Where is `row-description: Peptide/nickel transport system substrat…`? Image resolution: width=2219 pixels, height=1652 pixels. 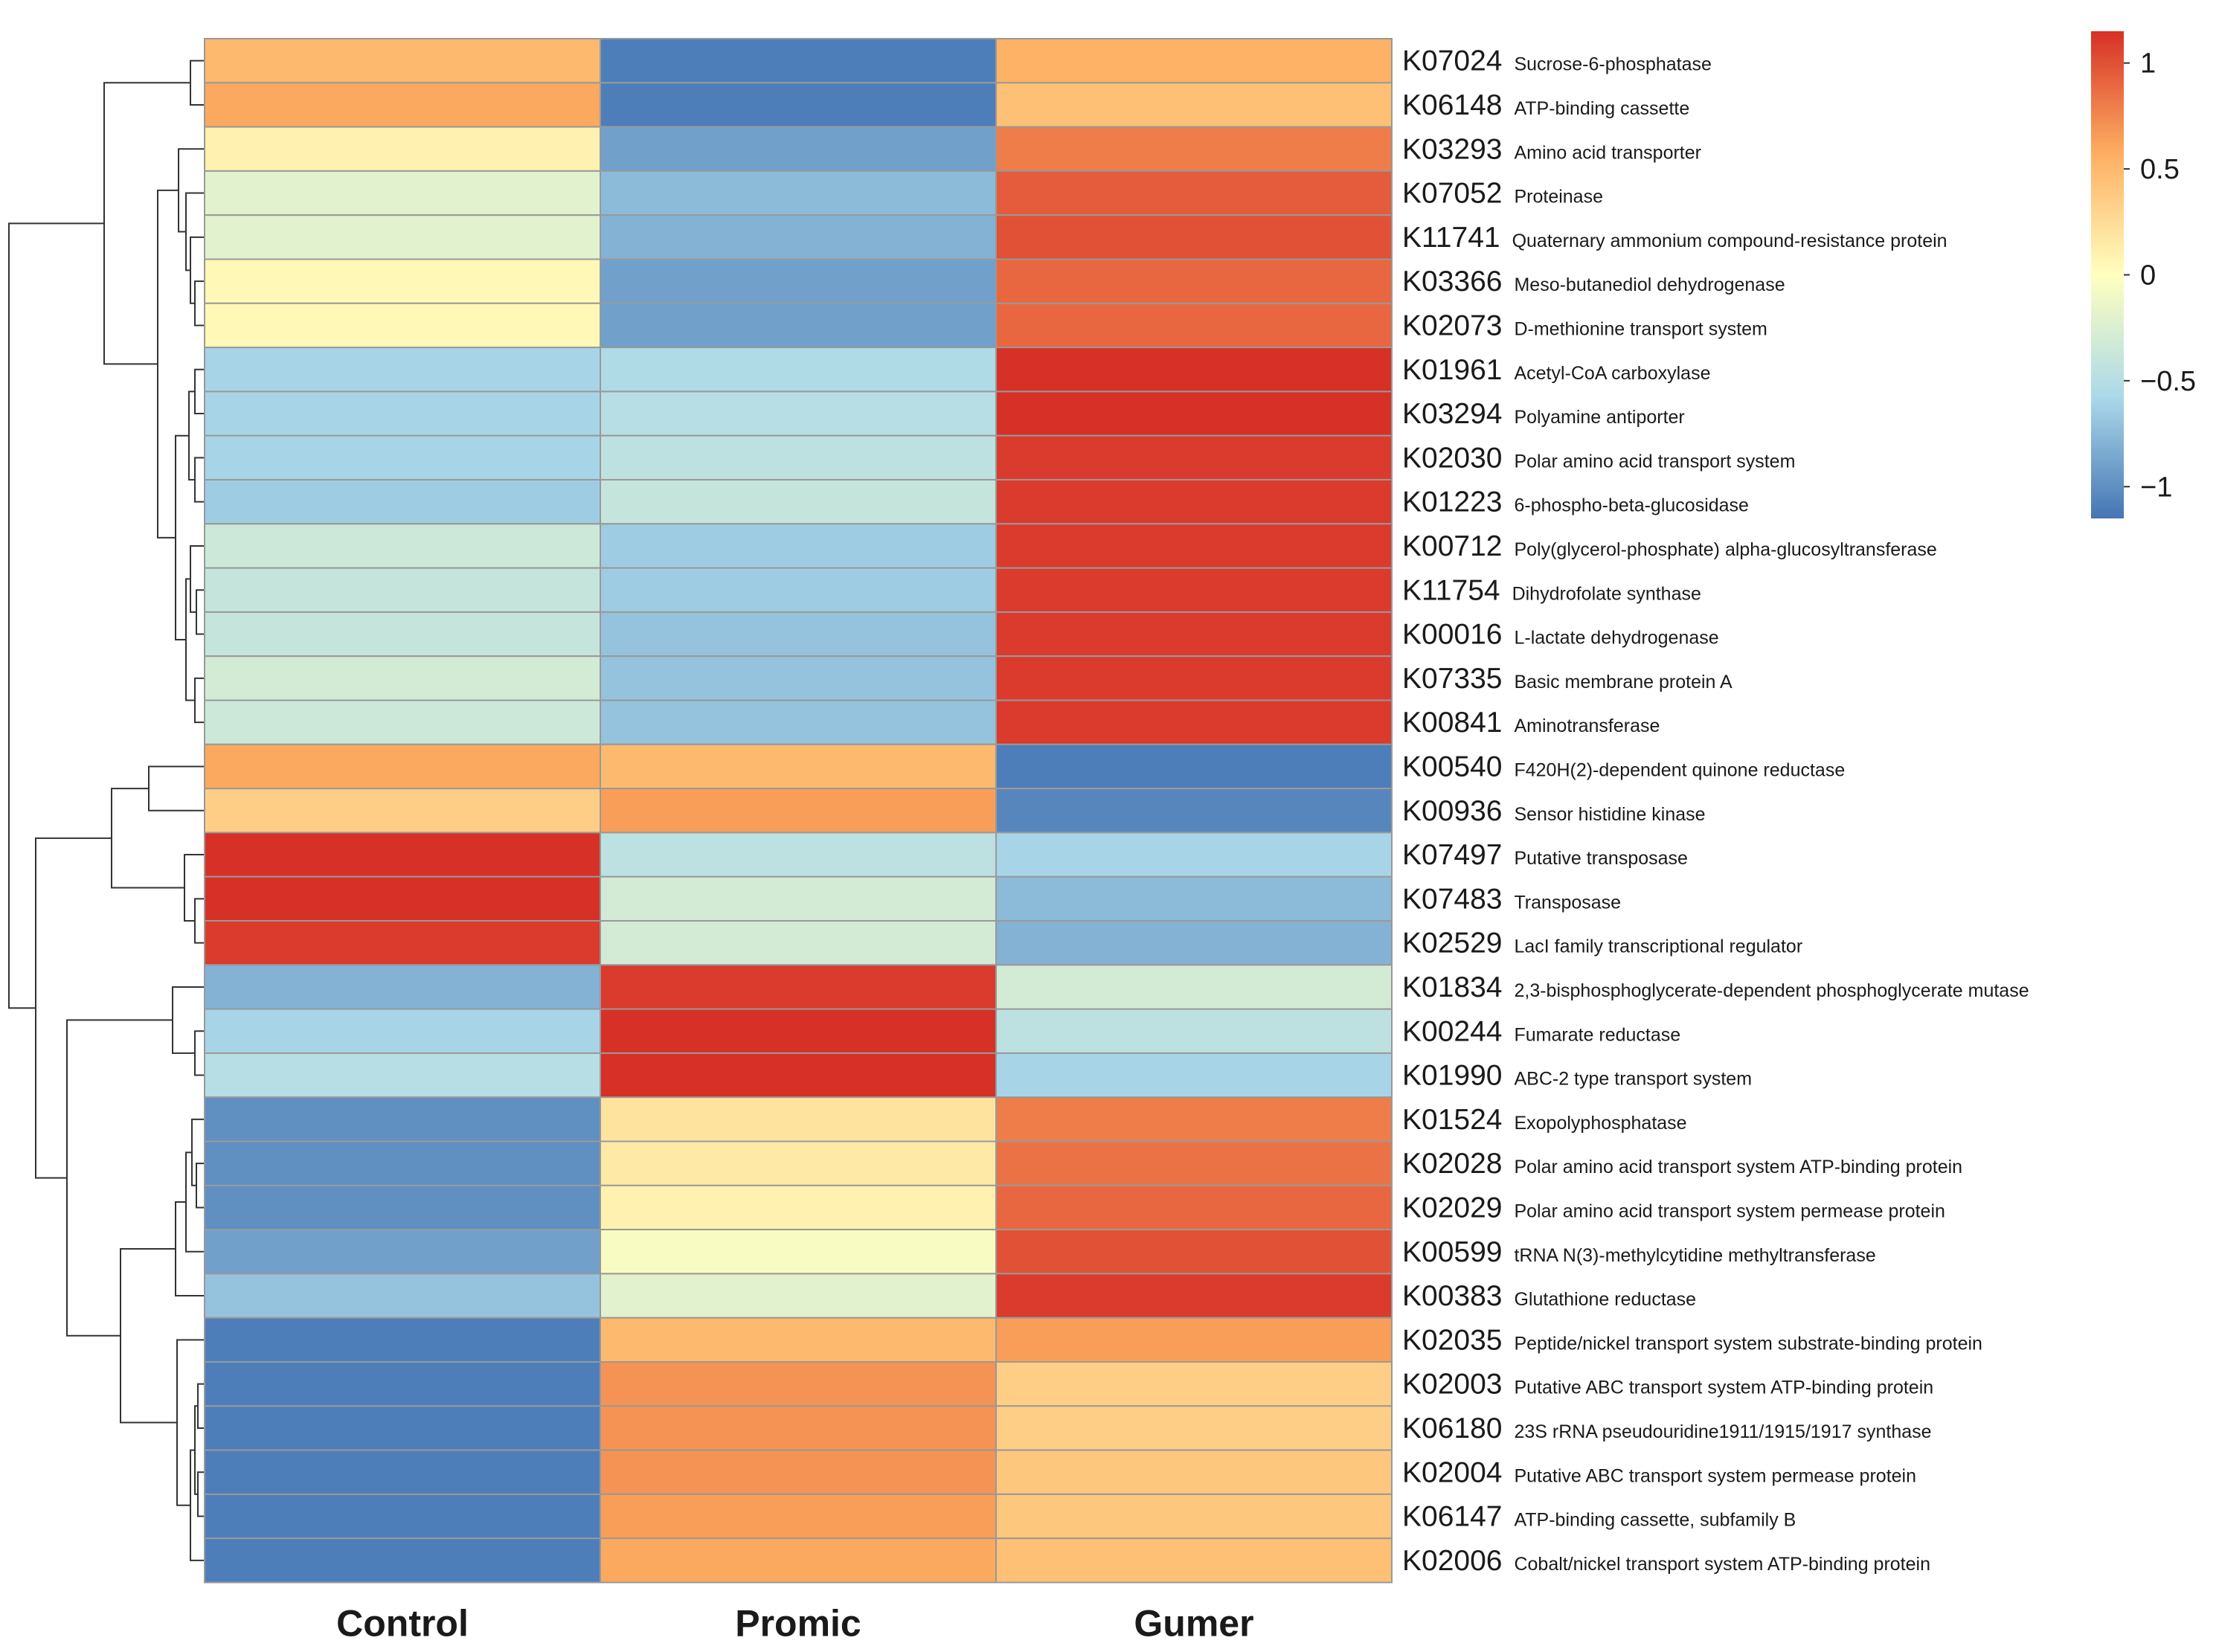
row-description: Peptide/nickel transport system substrat… is located at coordinates (1748, 1343).